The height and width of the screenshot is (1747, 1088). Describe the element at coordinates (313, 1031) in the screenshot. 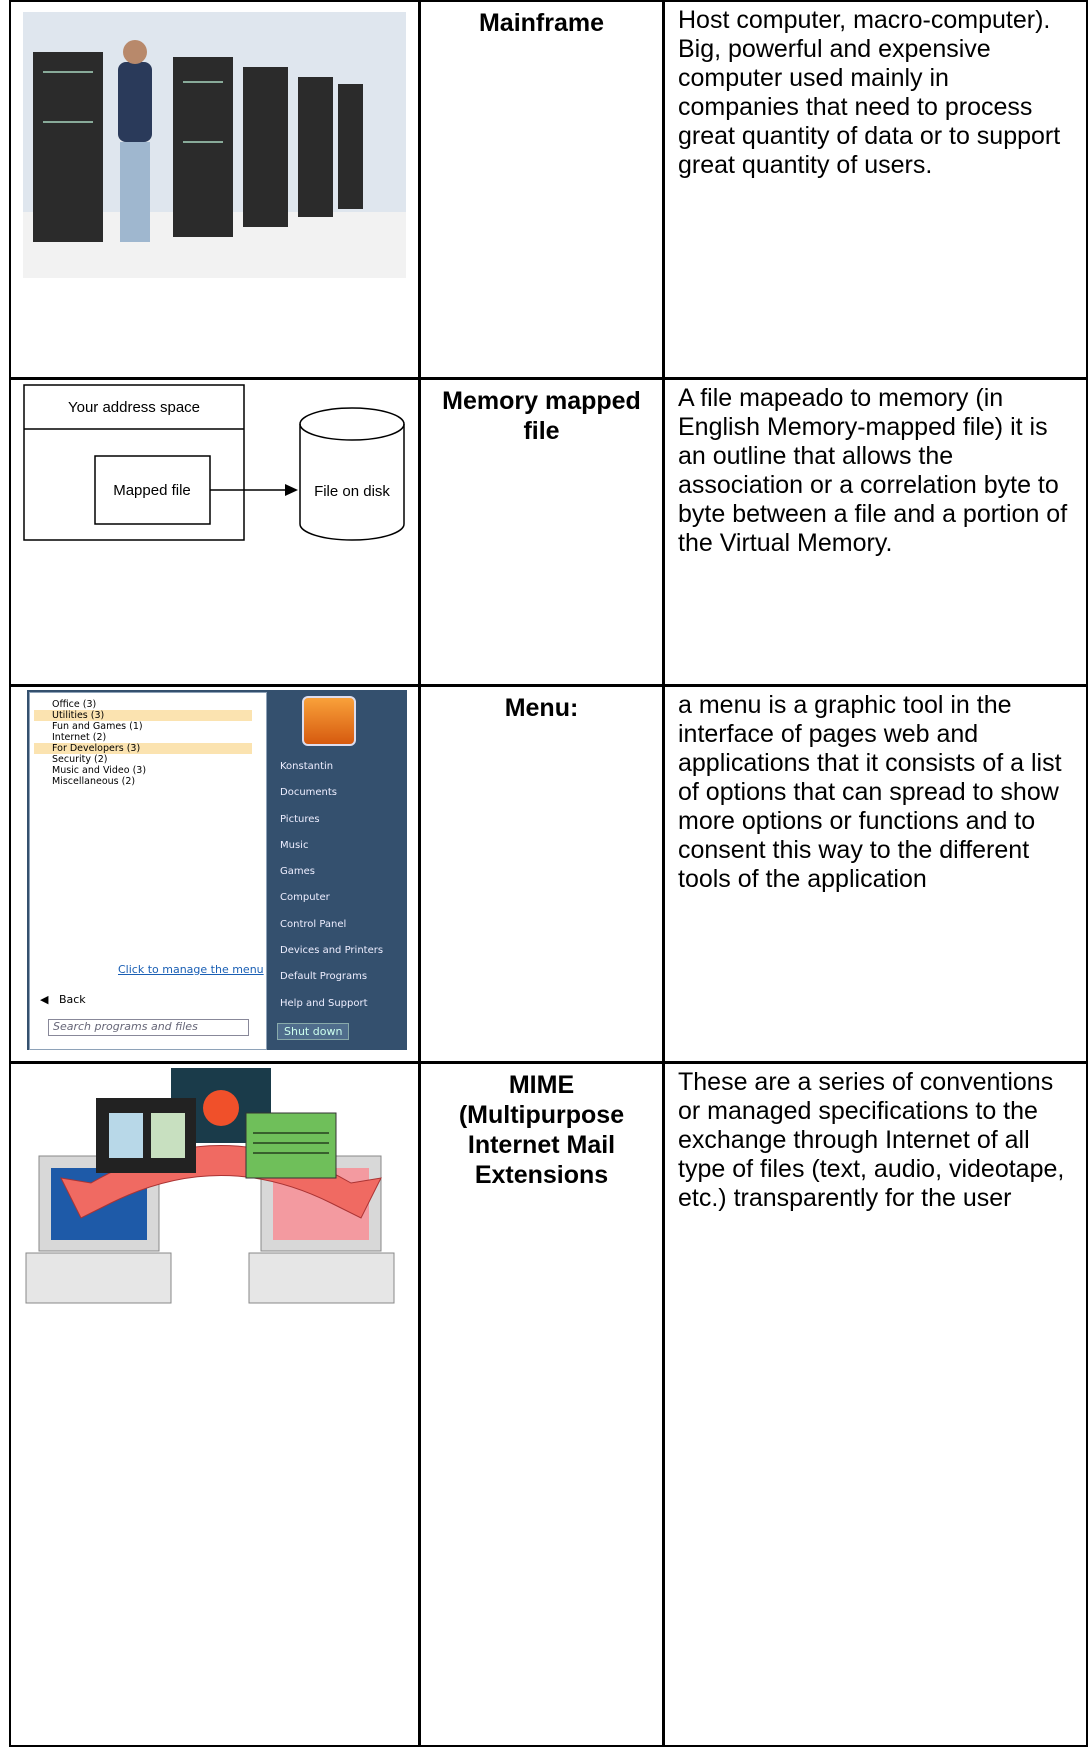

I see `shutdown-button: Shut down` at that location.